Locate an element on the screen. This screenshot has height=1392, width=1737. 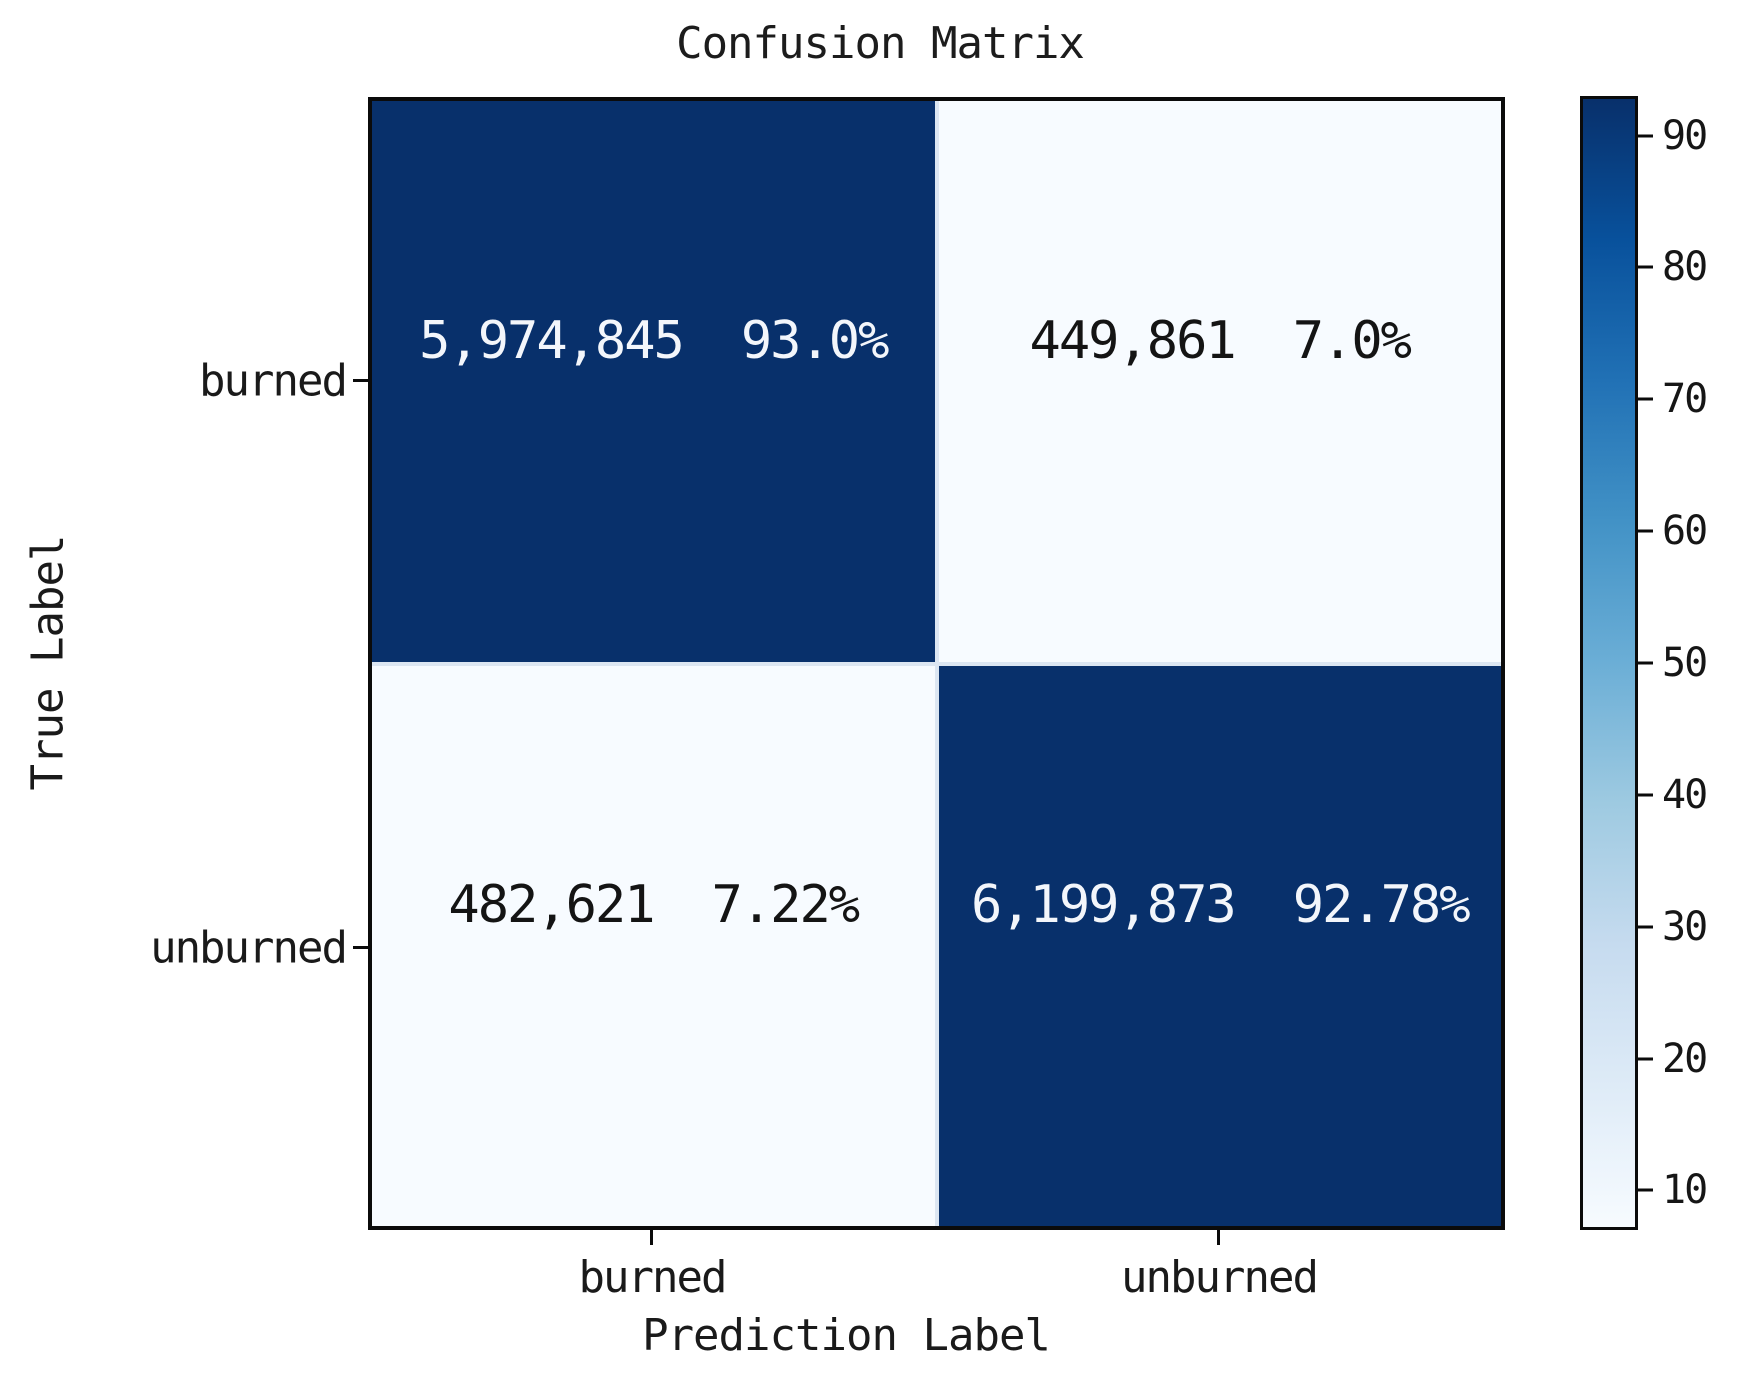
cell-count: 6,199,873 is located at coordinates (1103, 905).